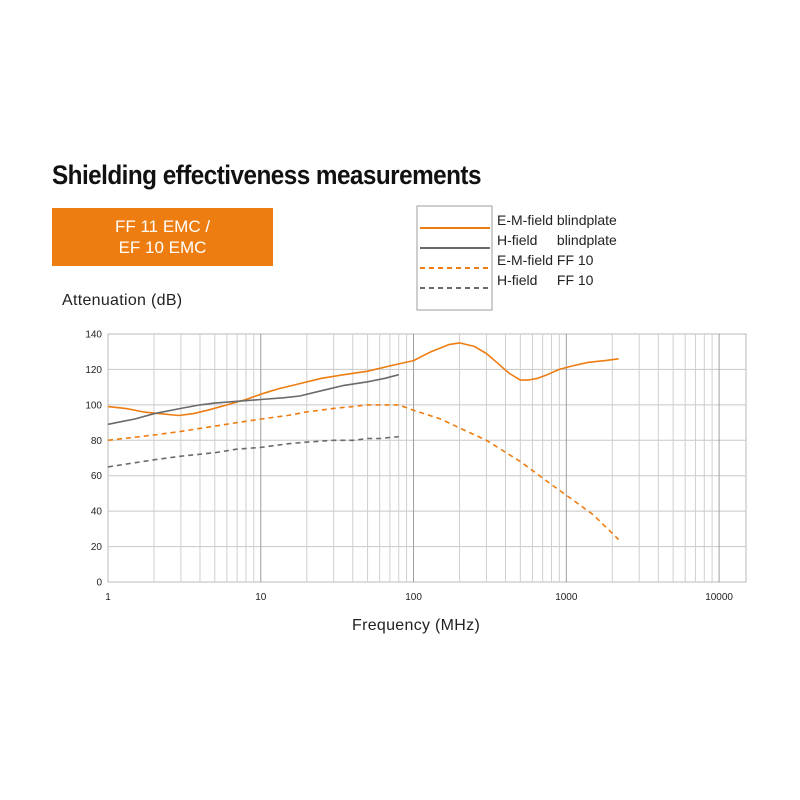 The height and width of the screenshot is (800, 800). What do you see at coordinates (97, 441) in the screenshot?
I see `y-tick-label: 80` at bounding box center [97, 441].